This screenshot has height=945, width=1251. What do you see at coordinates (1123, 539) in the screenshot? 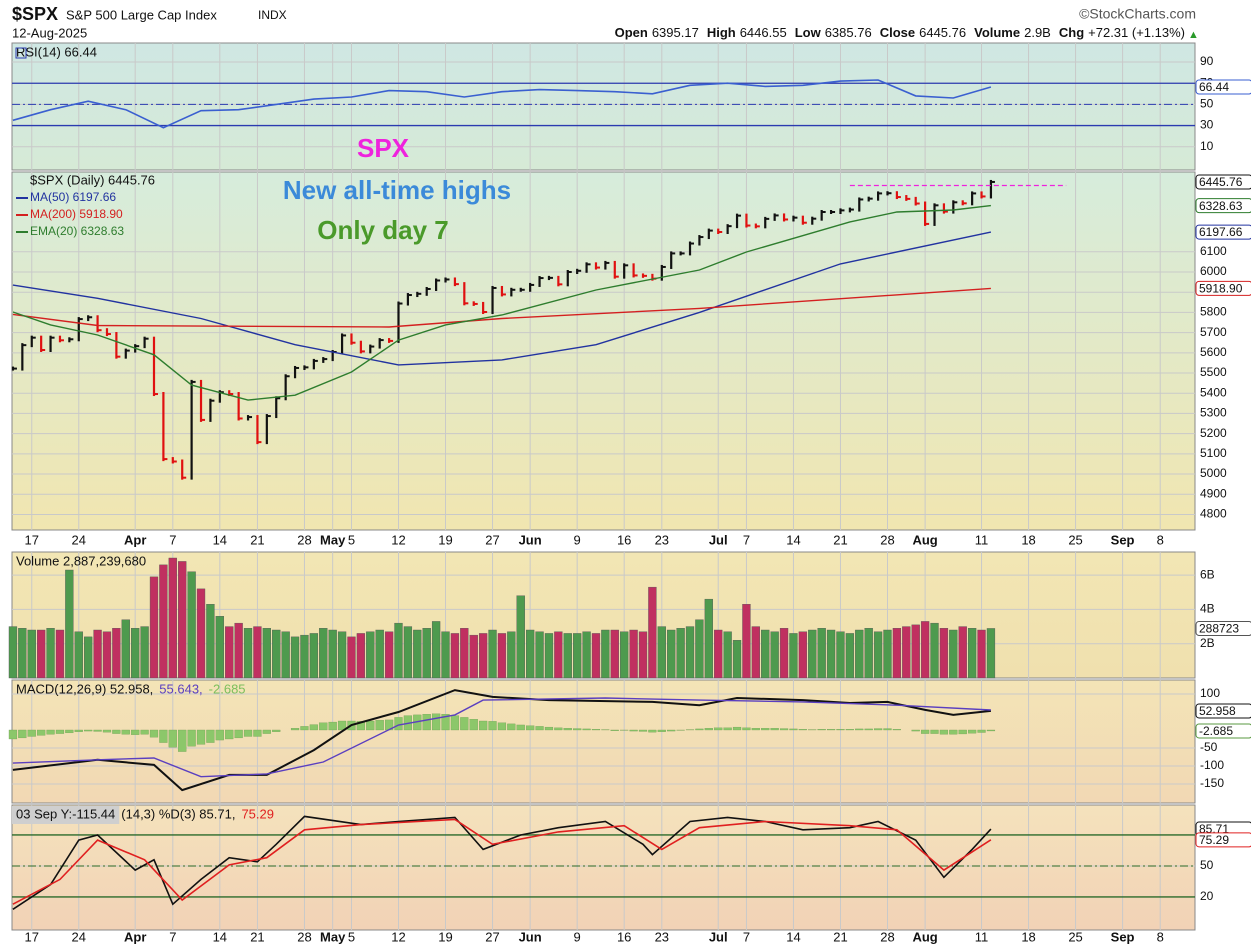
I see `x-tick-label: Sep` at bounding box center [1123, 539].